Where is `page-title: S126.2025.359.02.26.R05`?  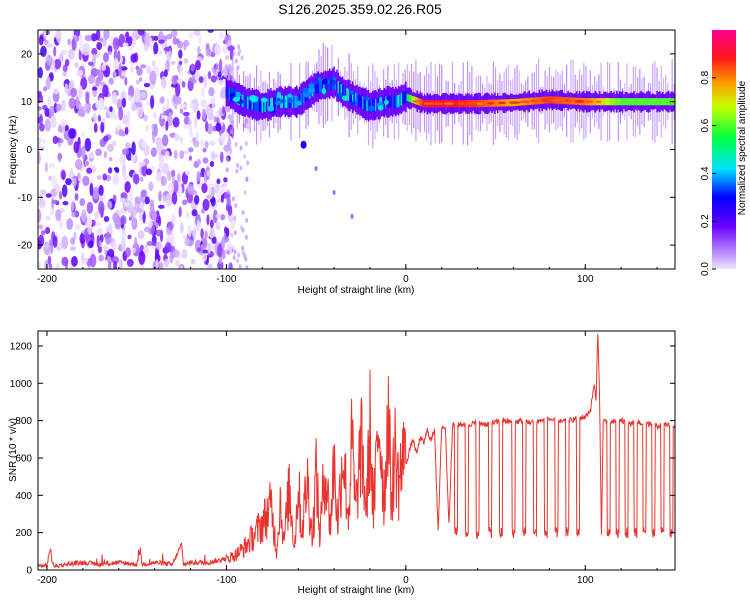
page-title: S126.2025.359.02.26.R05 is located at coordinates (360, 9).